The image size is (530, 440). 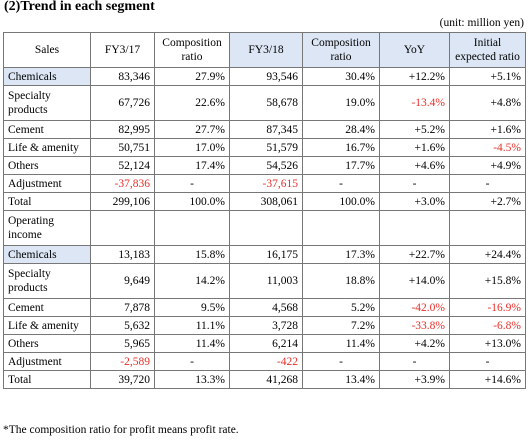 I want to click on op-cell-fy18: 11,003, so click(x=266, y=281).